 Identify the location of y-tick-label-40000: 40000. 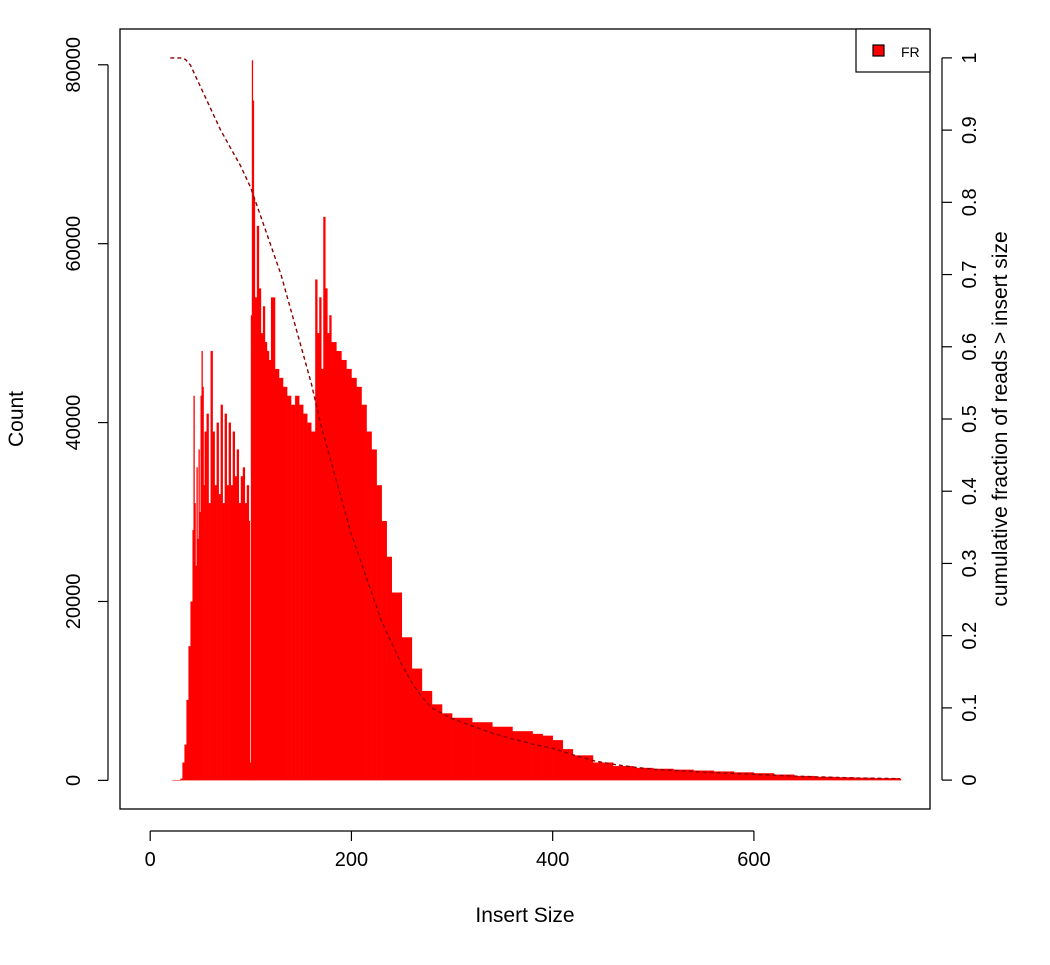
(74, 423).